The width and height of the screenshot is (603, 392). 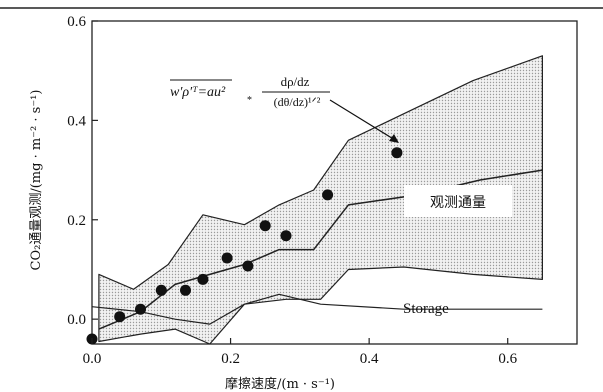 What do you see at coordinates (76, 22) in the screenshot?
I see `y-tick-label: 0.6` at bounding box center [76, 22].